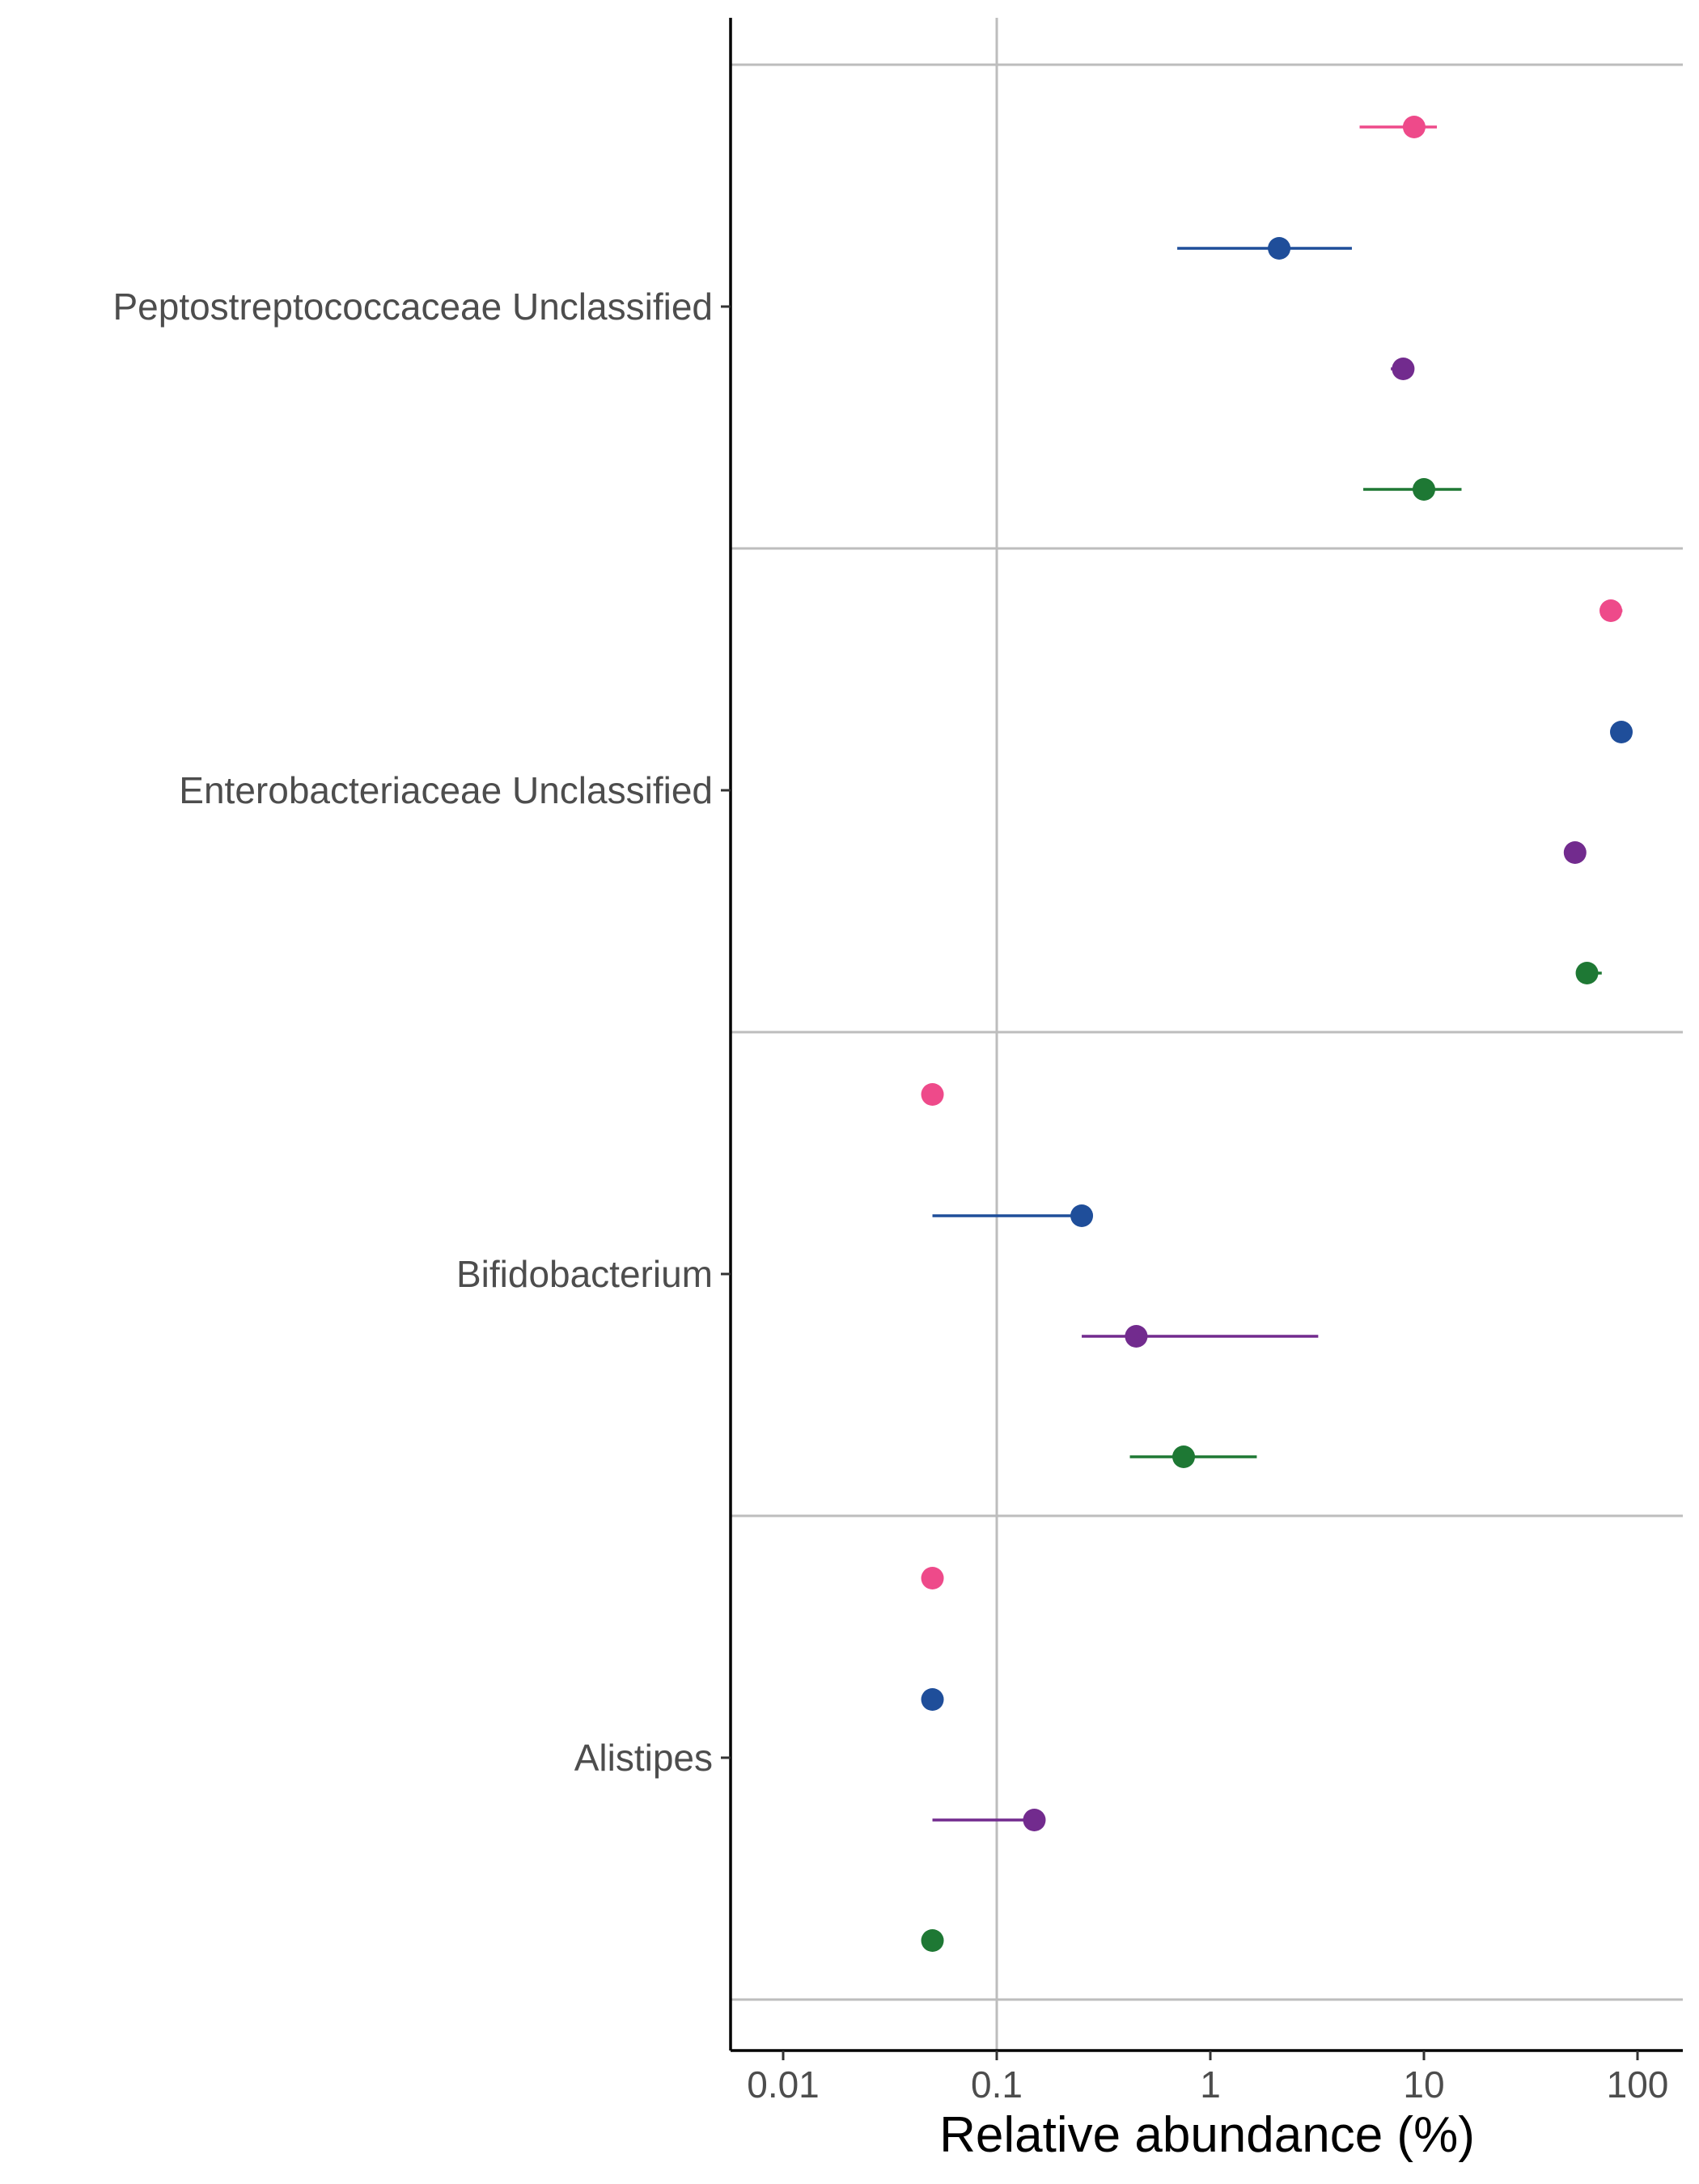  What do you see at coordinates (997, 2084) in the screenshot?
I see `x-tick-label: 0.1` at bounding box center [997, 2084].